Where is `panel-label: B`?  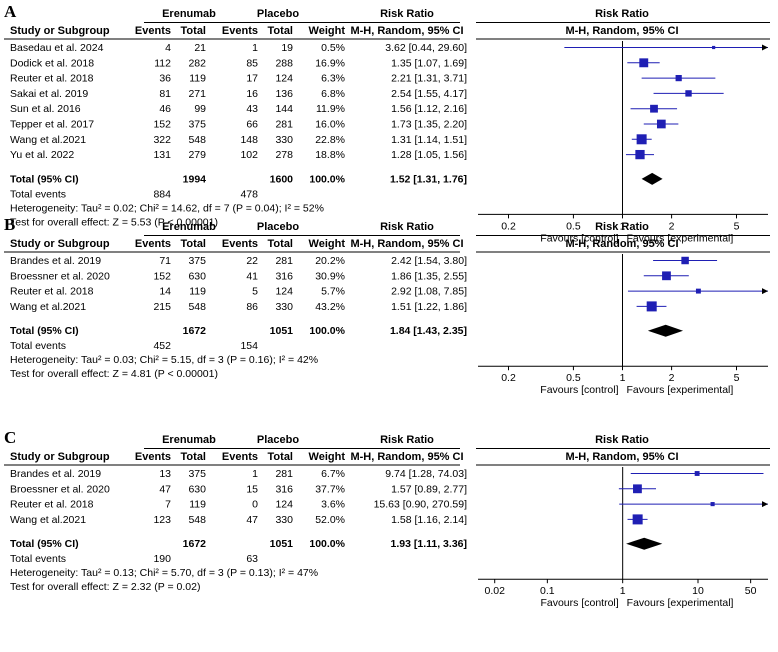 panel-label: B is located at coordinates (9, 224).